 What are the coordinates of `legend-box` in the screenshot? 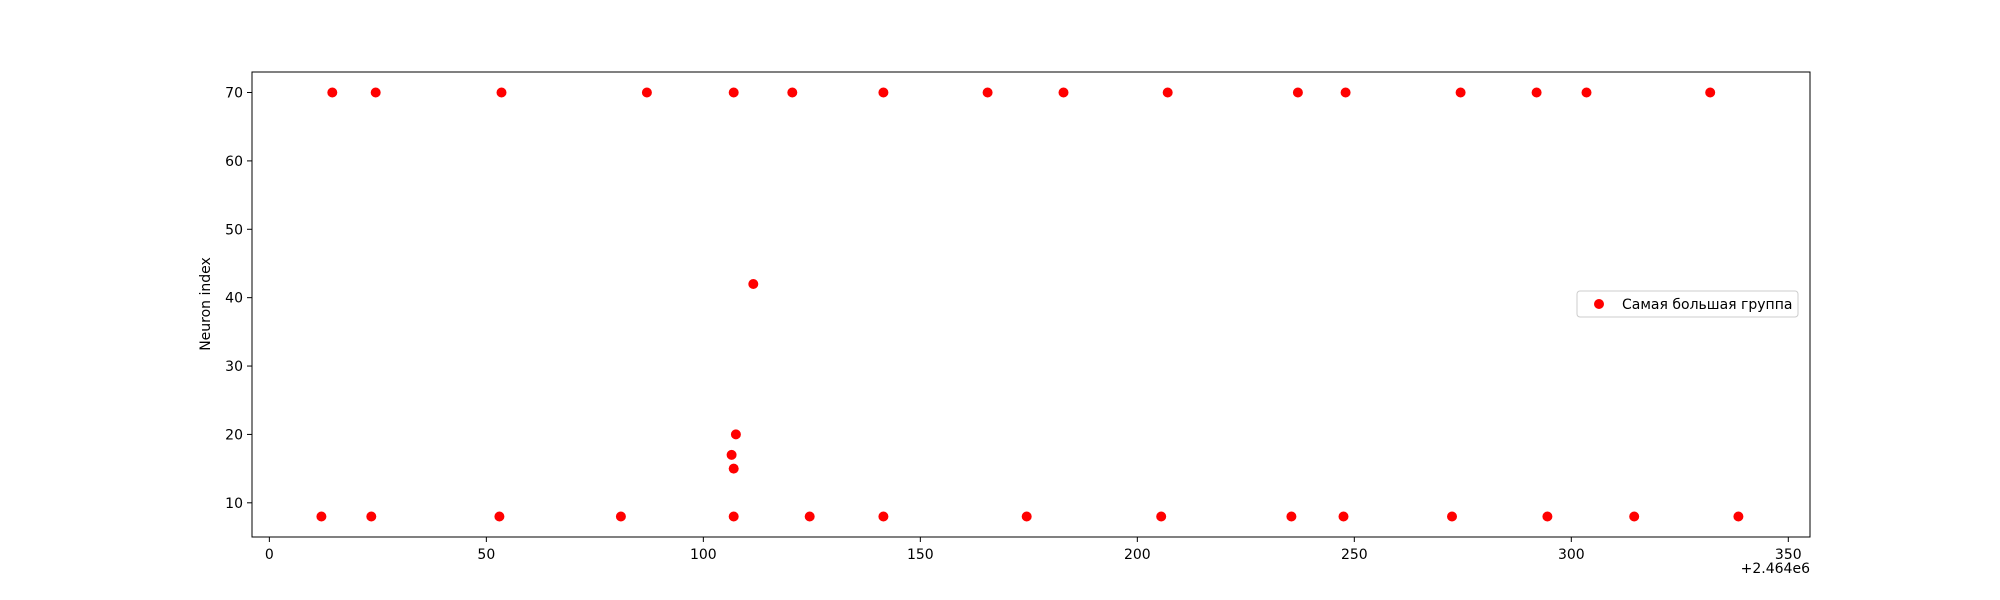 It's located at (1687, 304).